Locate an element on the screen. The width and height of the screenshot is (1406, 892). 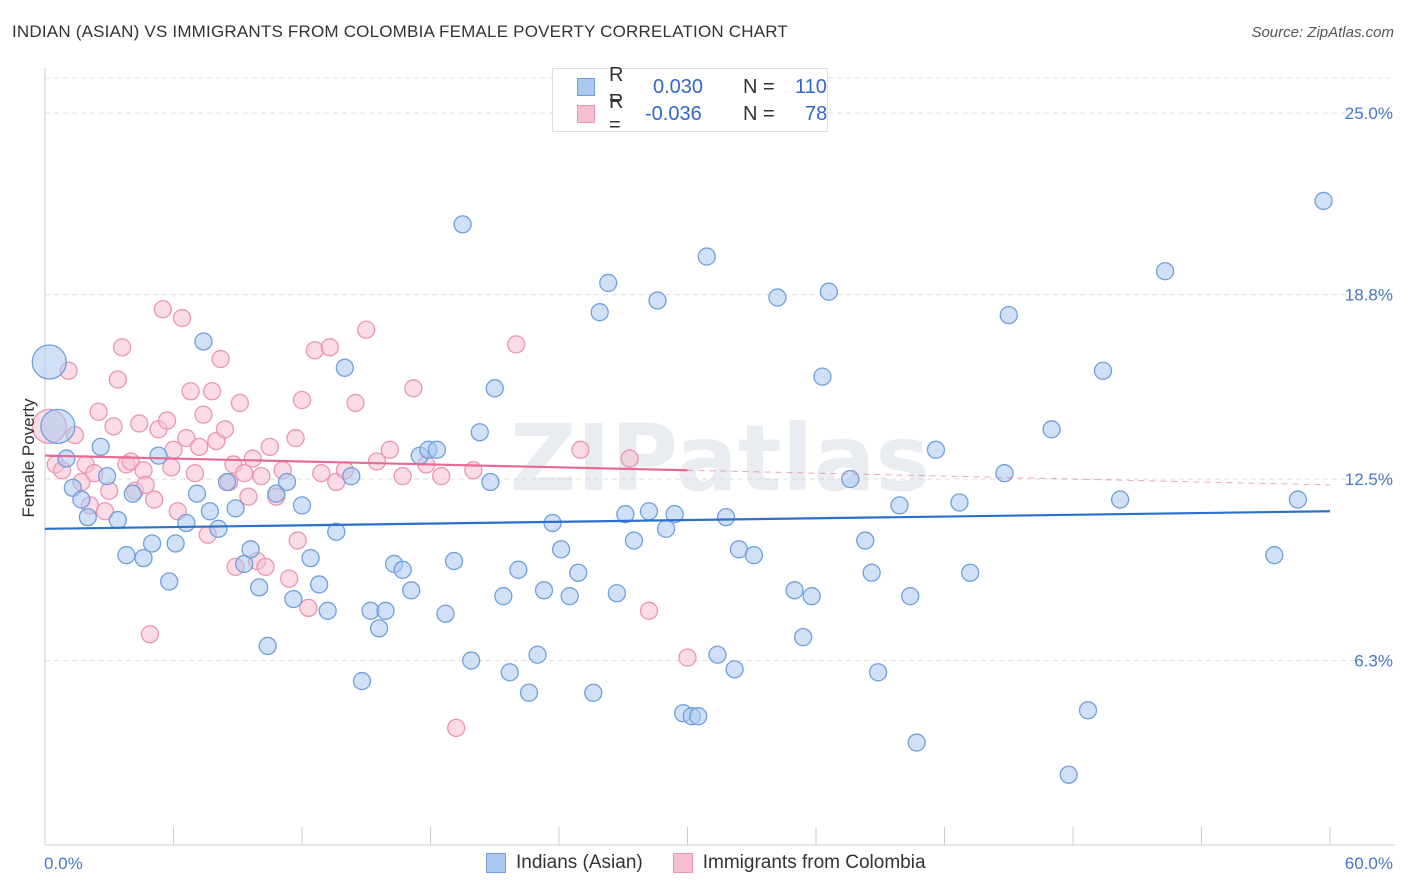
y-tick-label: 25.0% is located at coordinates (1369, 113).